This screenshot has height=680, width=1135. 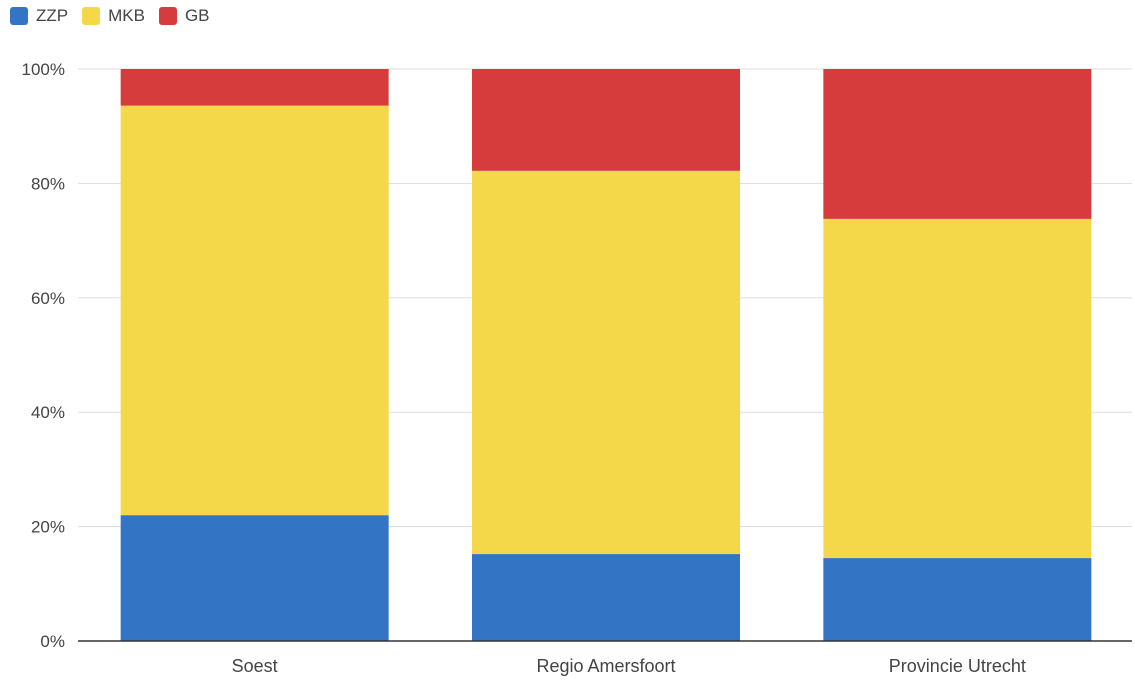 What do you see at coordinates (197, 15) in the screenshot?
I see `legend-label-gb: GB` at bounding box center [197, 15].